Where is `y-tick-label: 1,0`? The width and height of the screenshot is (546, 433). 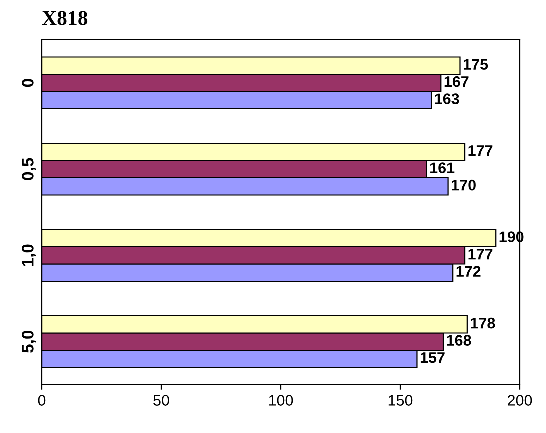
y-tick-label: 1,0 is located at coordinates (29, 255).